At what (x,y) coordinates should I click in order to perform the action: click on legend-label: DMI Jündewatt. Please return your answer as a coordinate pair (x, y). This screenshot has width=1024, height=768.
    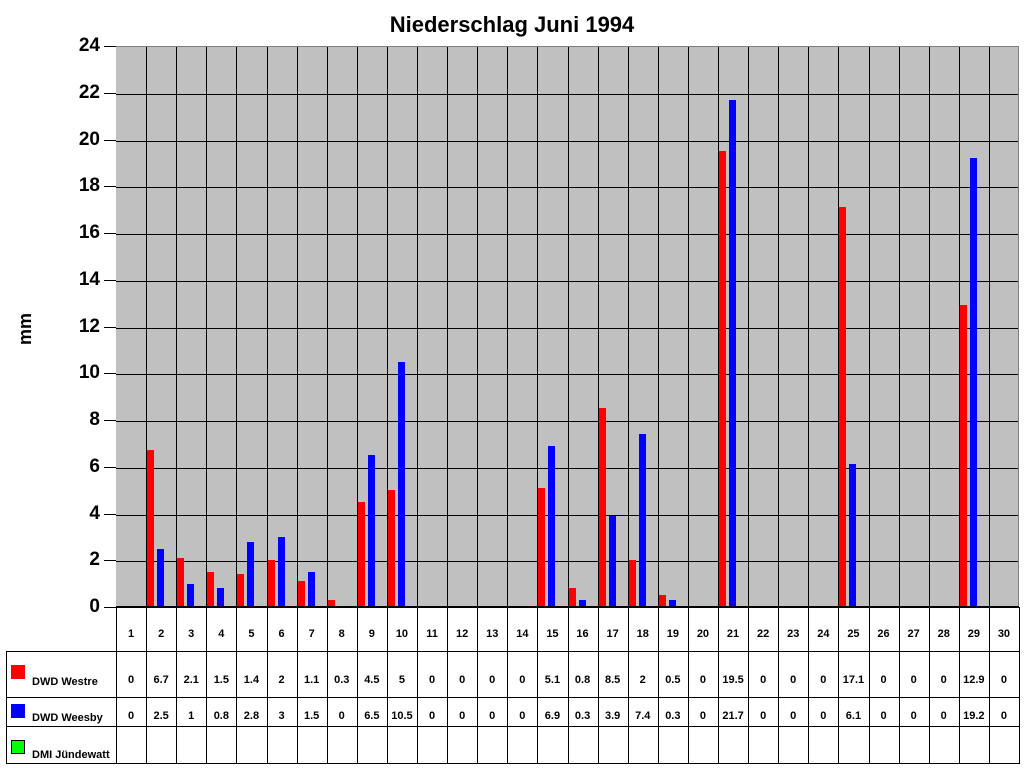
    Looking at the image, I should click on (71, 755).